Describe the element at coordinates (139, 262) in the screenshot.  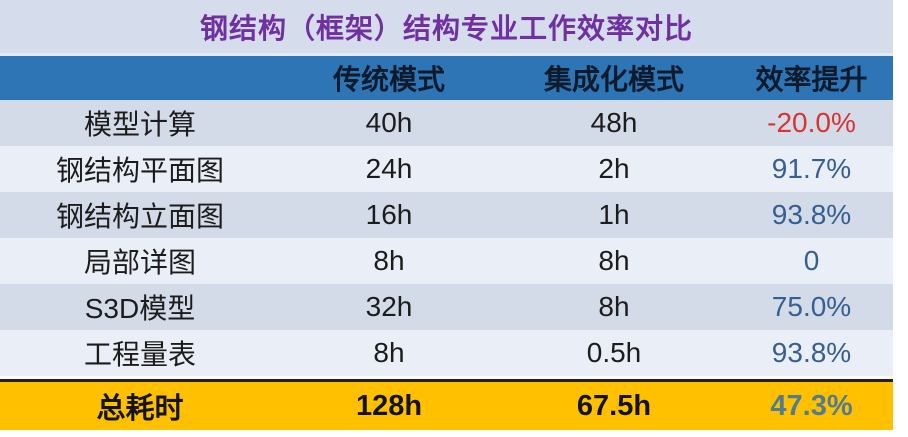
I see `row-label: 局部详图` at that location.